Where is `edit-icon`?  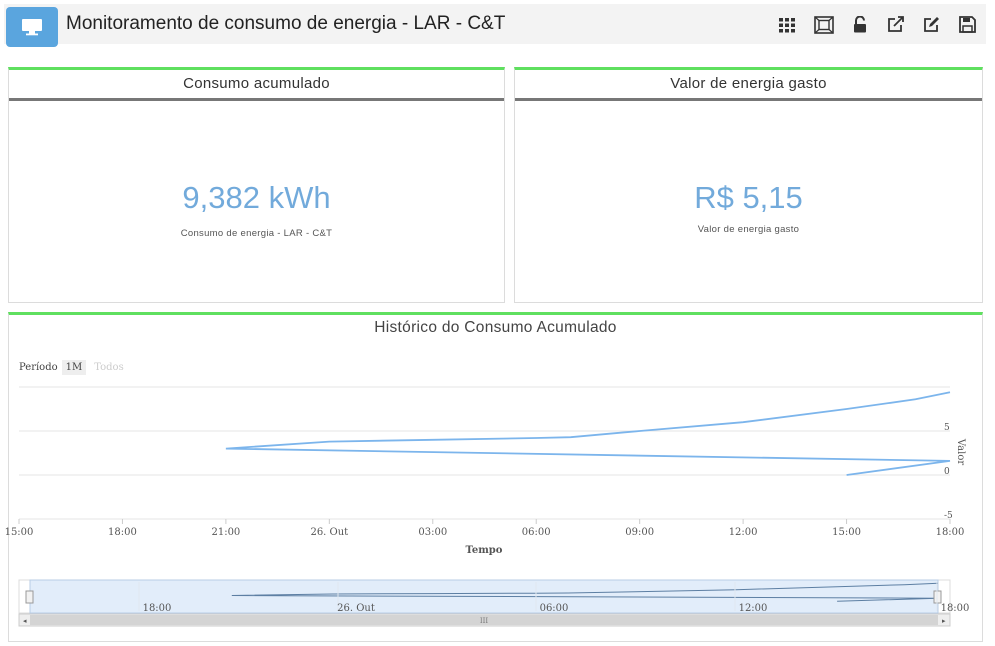 edit-icon is located at coordinates (931, 24).